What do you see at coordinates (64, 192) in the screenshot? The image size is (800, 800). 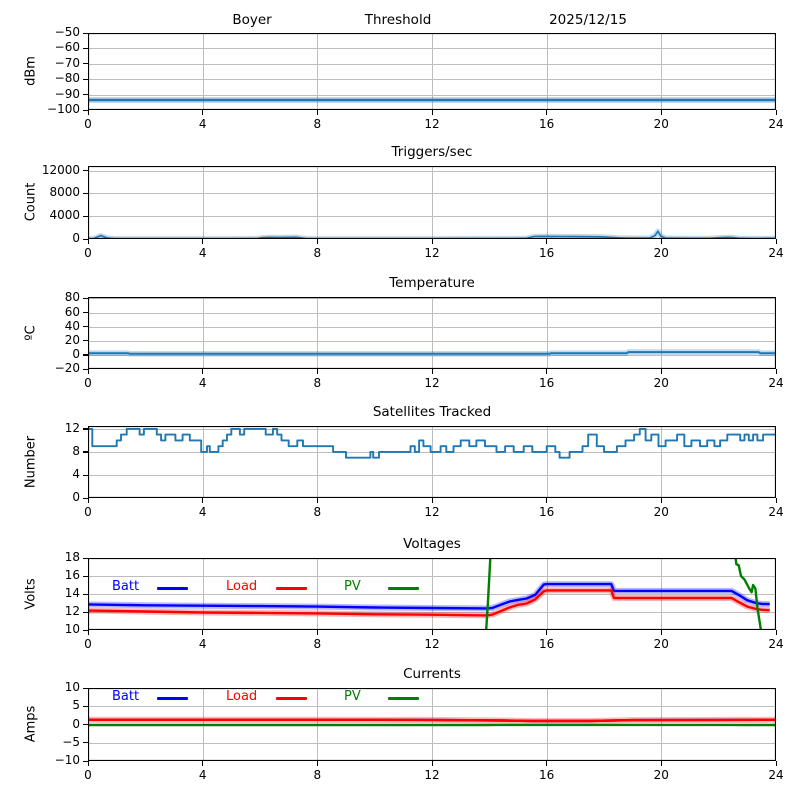 I see `y-tick-label: 8000` at bounding box center [64, 192].